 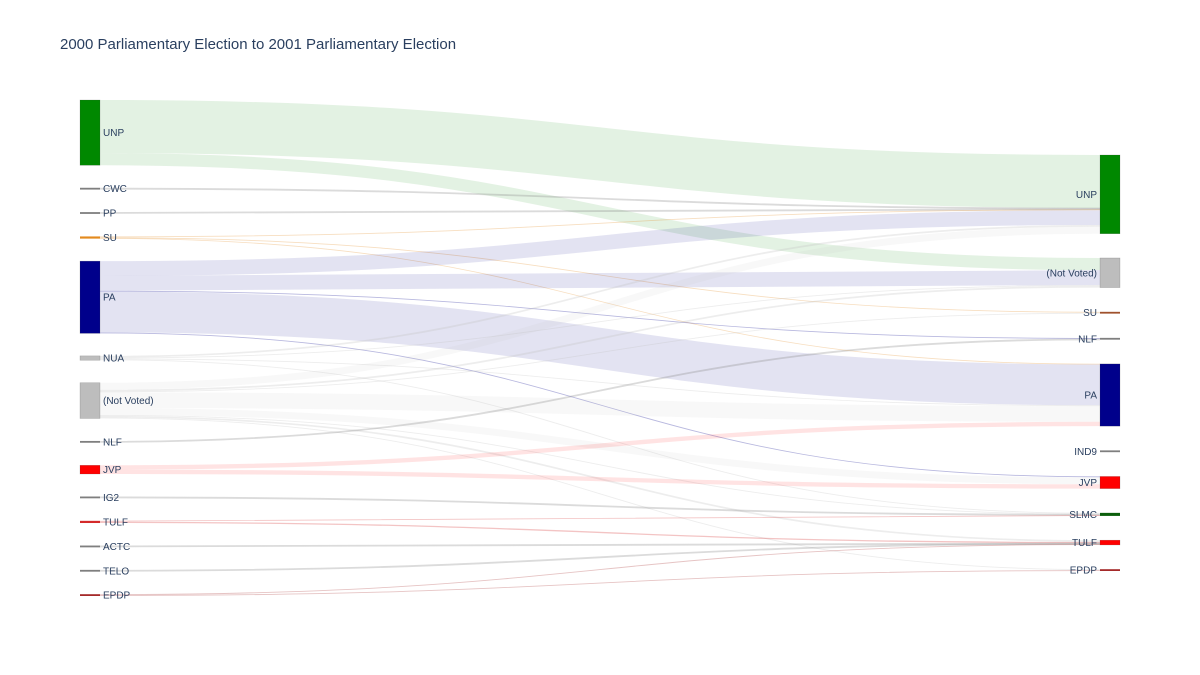 I want to click on source-node-pp, so click(x=90, y=213).